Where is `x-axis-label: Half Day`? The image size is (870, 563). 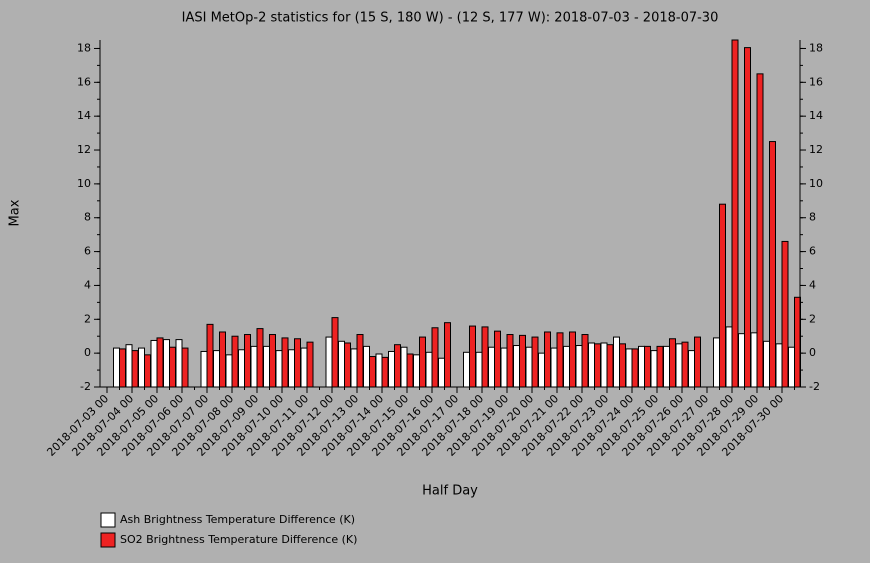 x-axis-label: Half Day is located at coordinates (450, 491).